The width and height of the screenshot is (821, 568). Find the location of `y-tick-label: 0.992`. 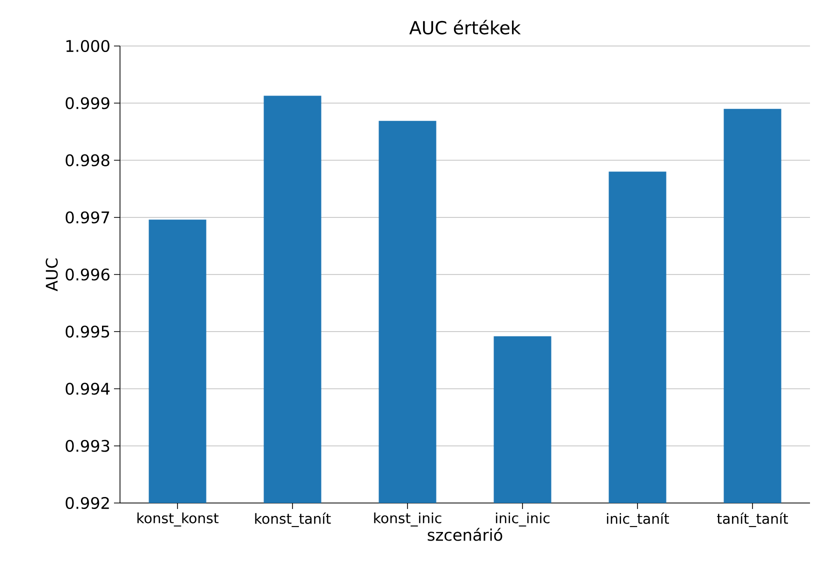

y-tick-label: 0.992 is located at coordinates (87, 503).